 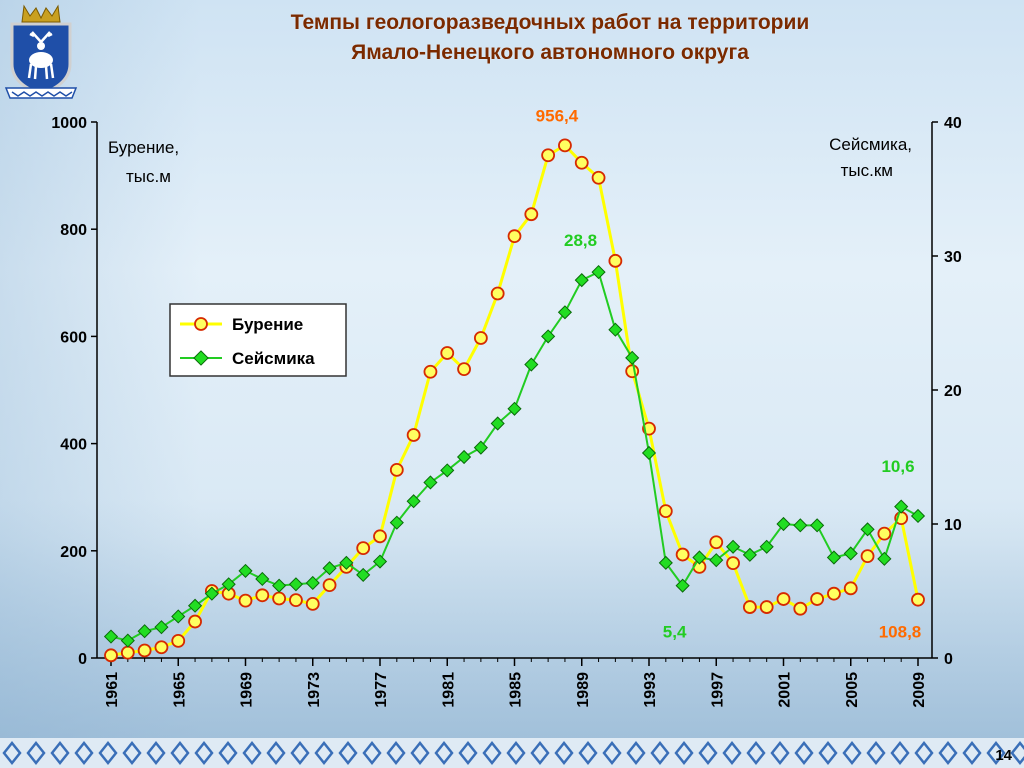 What do you see at coordinates (41, 51) in the screenshot?
I see `coat-of-arms-icon` at bounding box center [41, 51].